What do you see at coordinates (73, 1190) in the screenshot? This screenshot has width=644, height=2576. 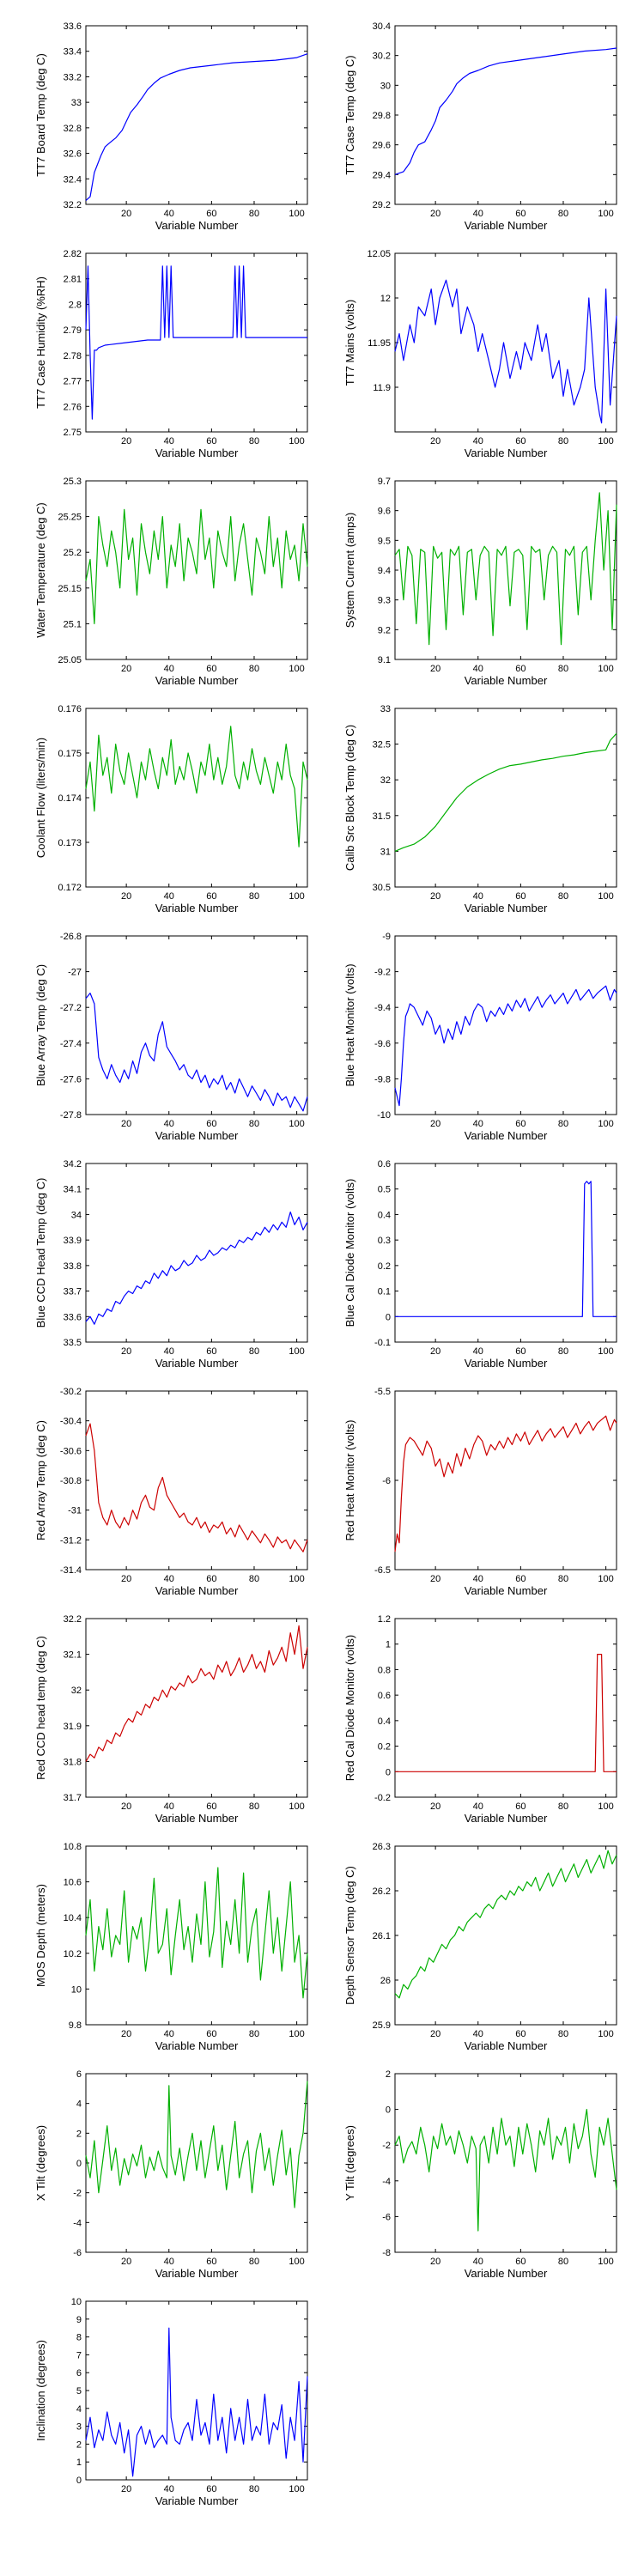 I see `y-tick-label: 34.1` at bounding box center [73, 1190].